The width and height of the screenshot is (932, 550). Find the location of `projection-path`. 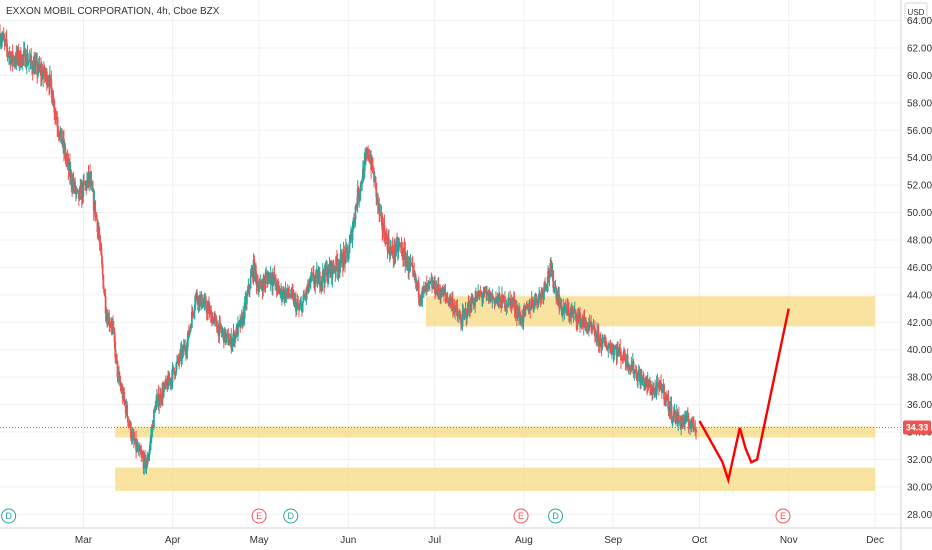

projection-path is located at coordinates (744, 396).